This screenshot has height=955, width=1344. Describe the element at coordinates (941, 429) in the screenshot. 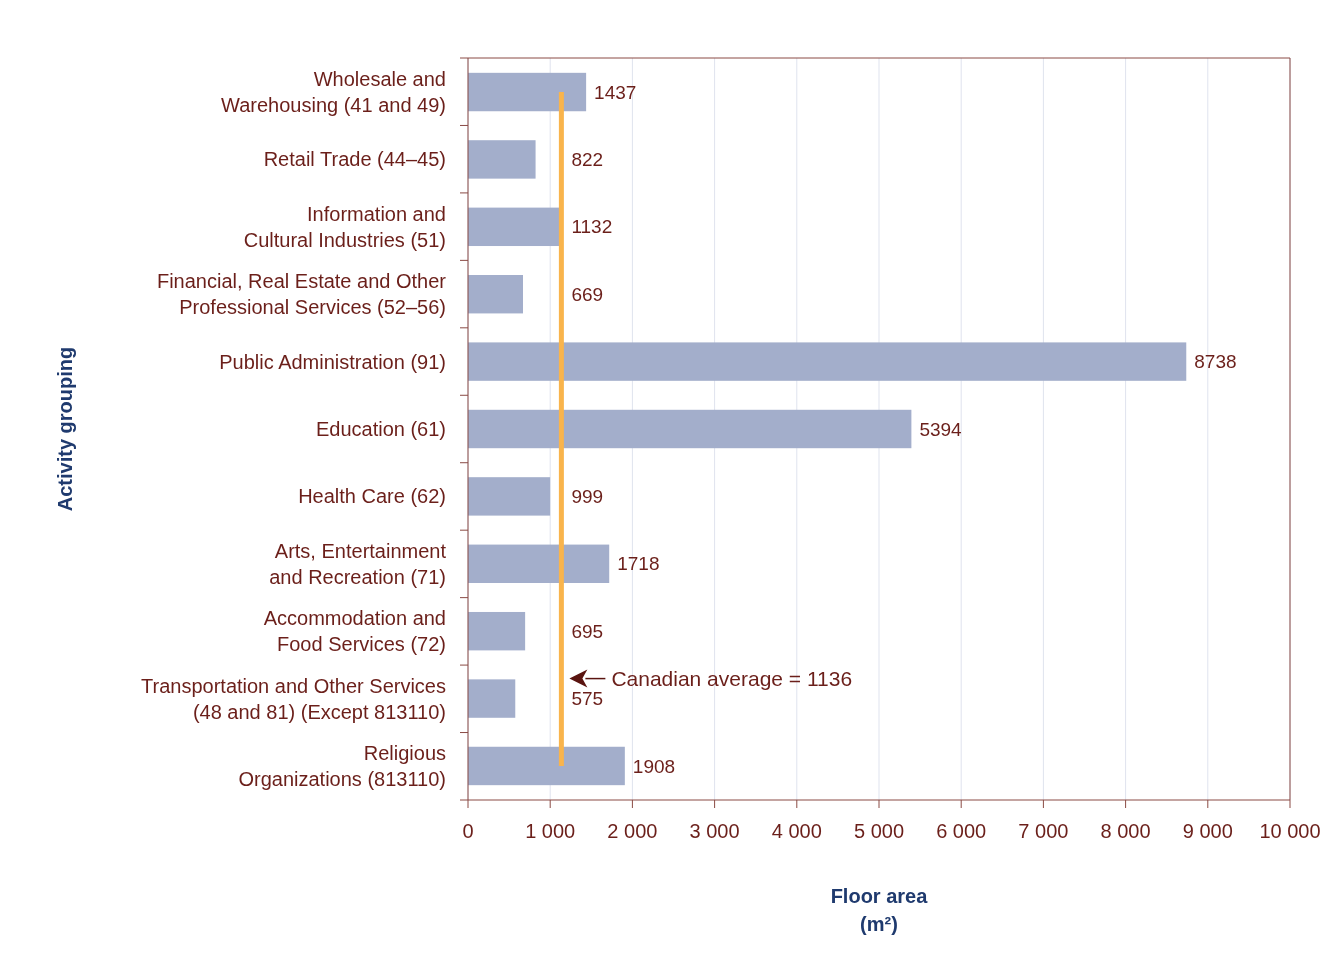

I see `data-label: 5394` at that location.